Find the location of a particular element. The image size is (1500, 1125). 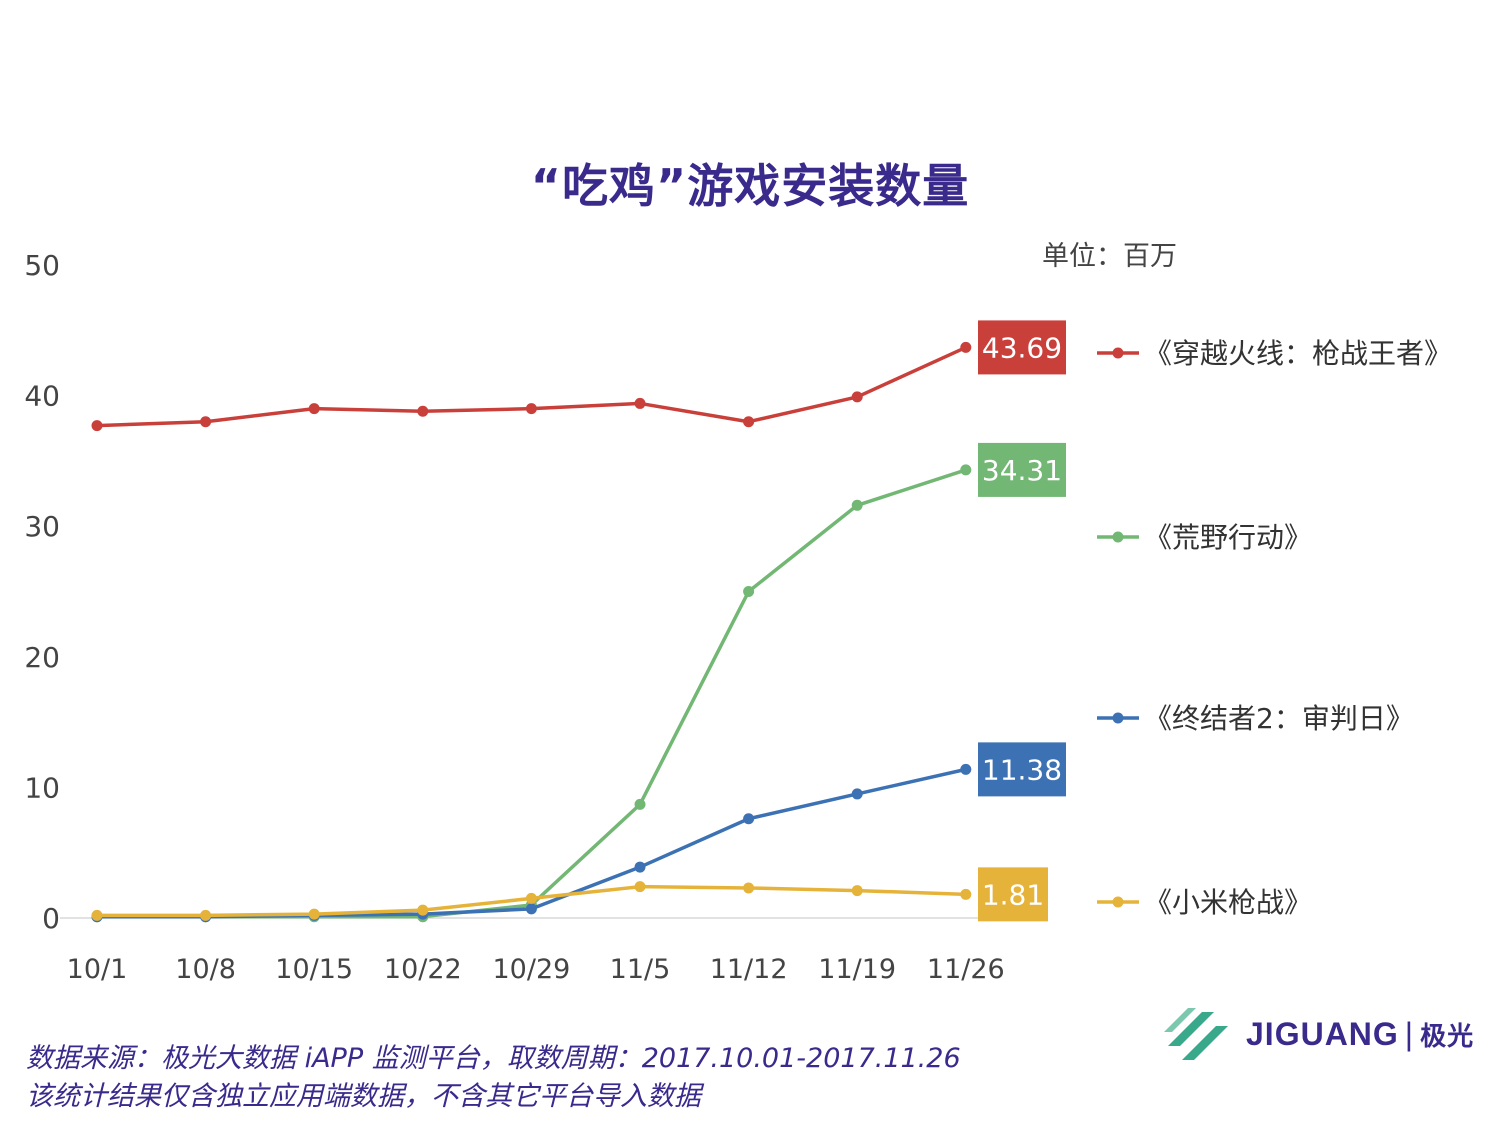

x-tick-label: 10/29 is located at coordinates (531, 969).